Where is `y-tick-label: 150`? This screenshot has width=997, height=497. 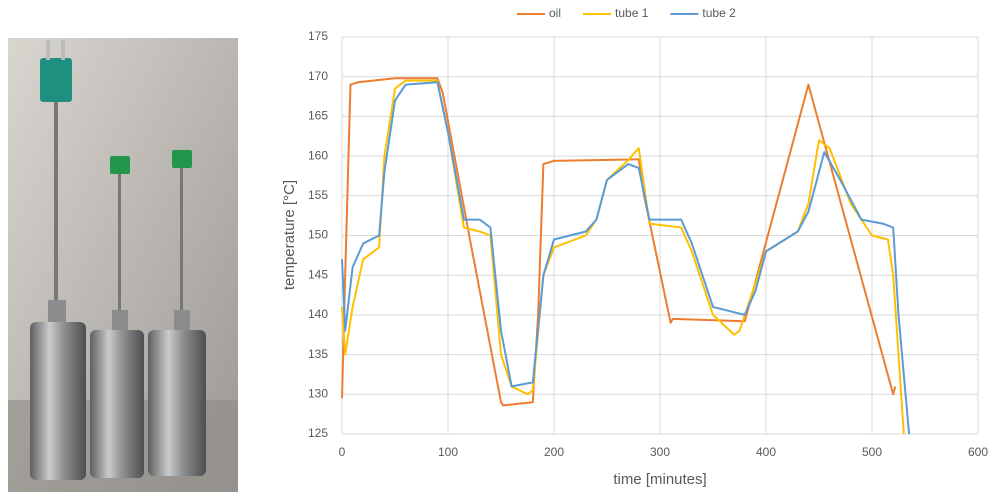 y-tick-label: 150 is located at coordinates (318, 235).